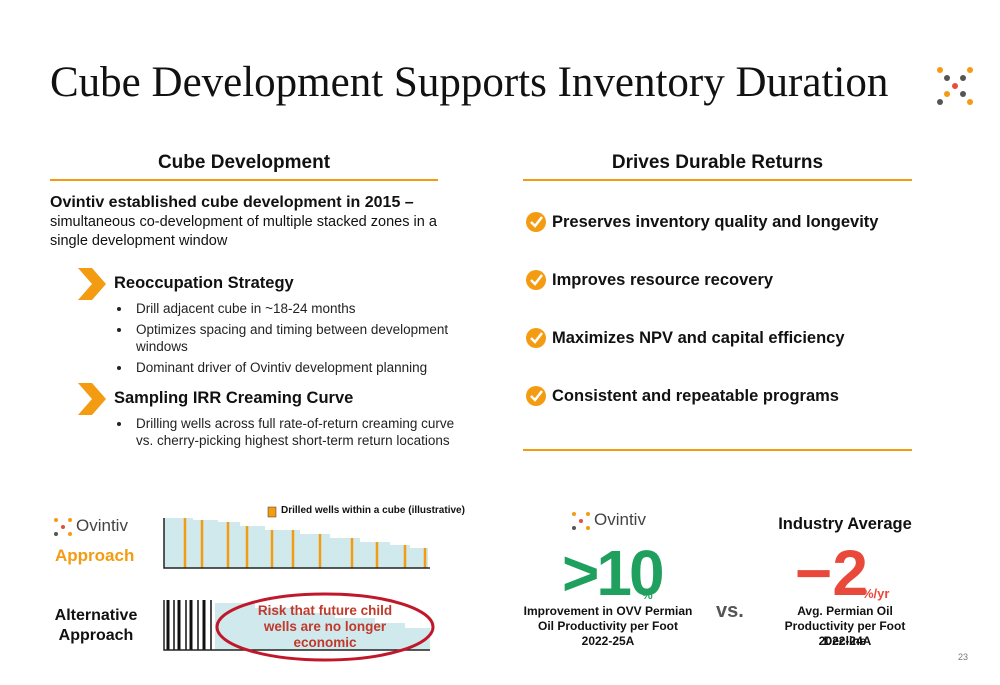 The width and height of the screenshot is (1000, 685). Describe the element at coordinates (647, 595) in the screenshot. I see `ovintiv-unit: %` at that location.